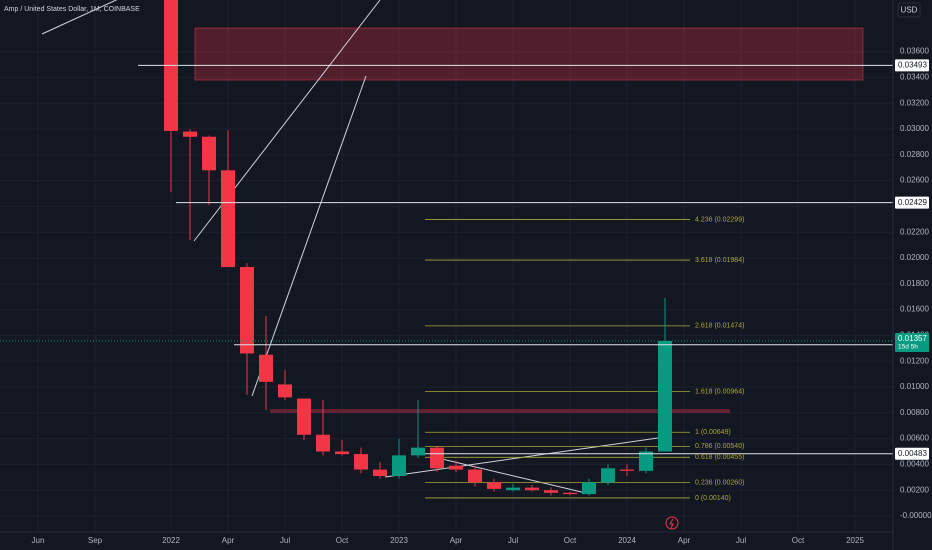 The image size is (932, 550). I want to click on y-tick-label: 0.00800, so click(914, 412).